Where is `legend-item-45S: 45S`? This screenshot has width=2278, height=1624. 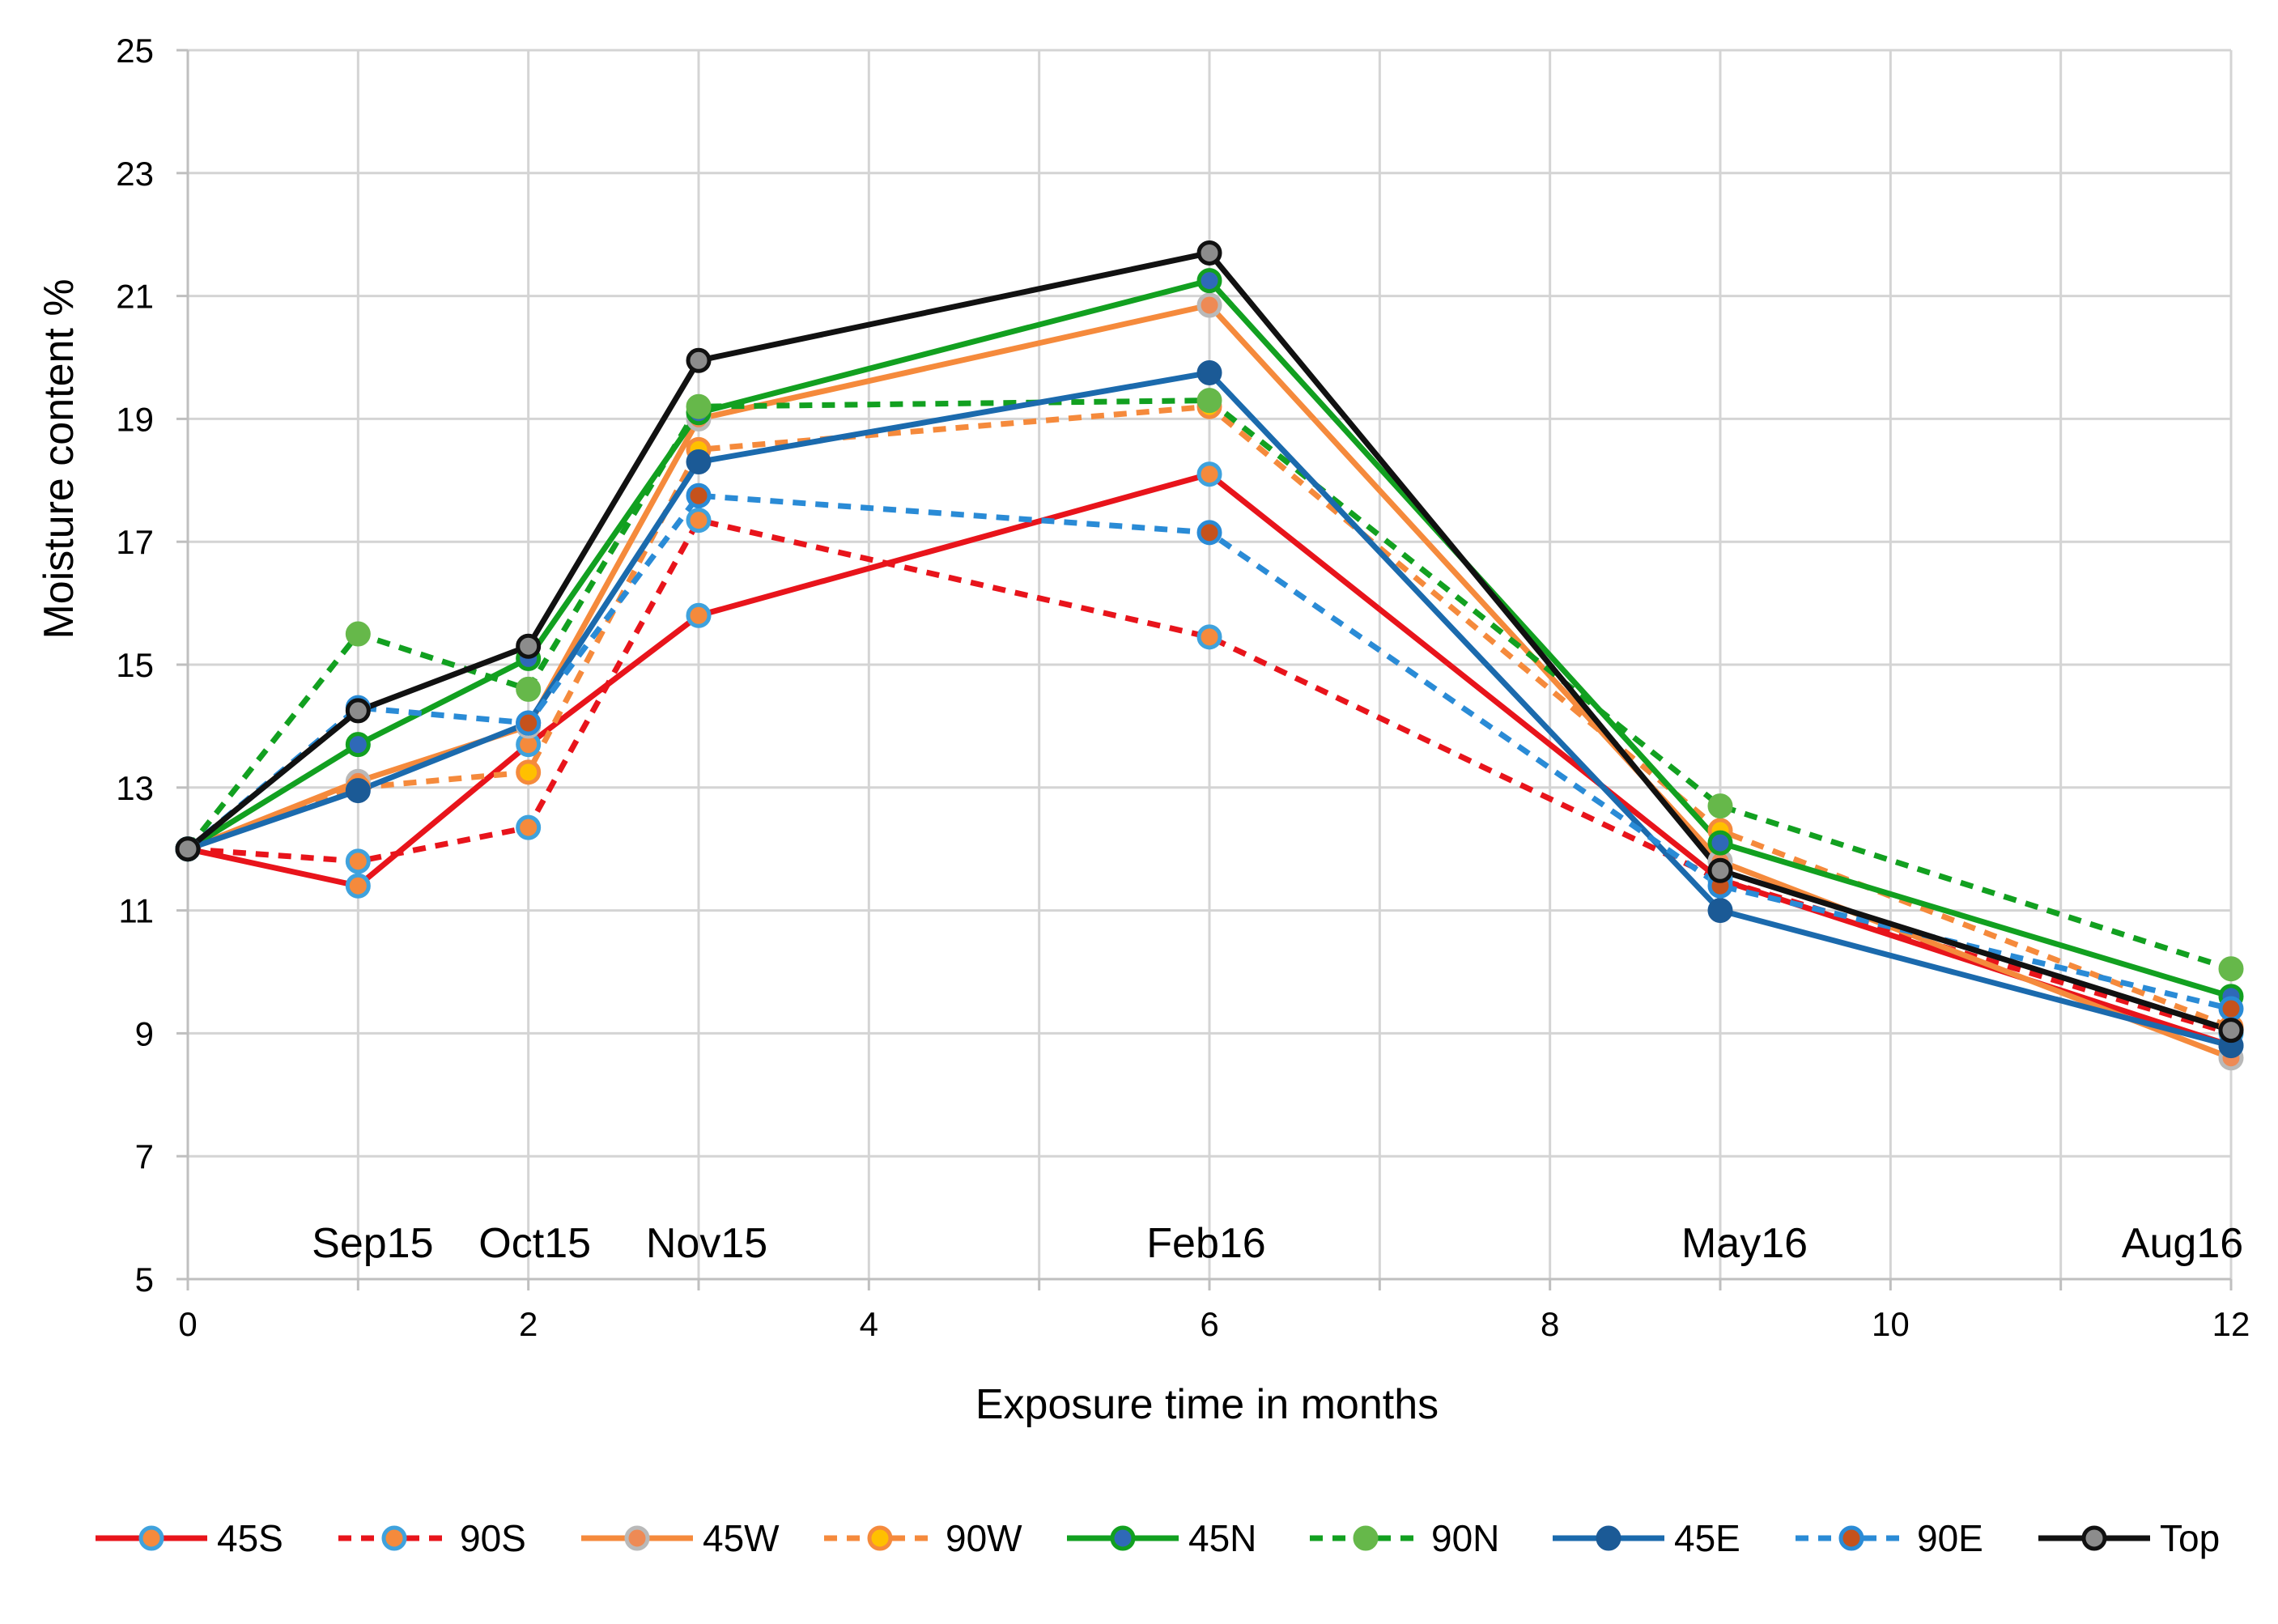 legend-item-45S: 45S is located at coordinates (189, 1538).